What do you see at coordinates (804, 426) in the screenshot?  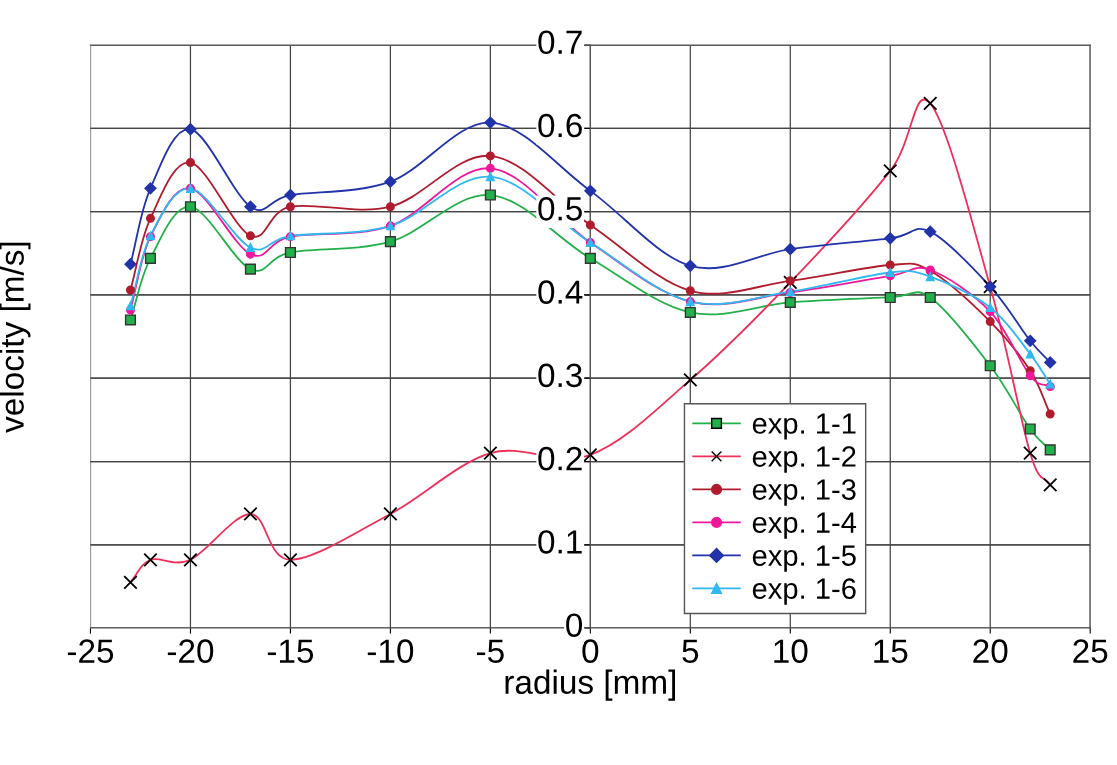 I see `legend-label: exp. 1-1` at bounding box center [804, 426].